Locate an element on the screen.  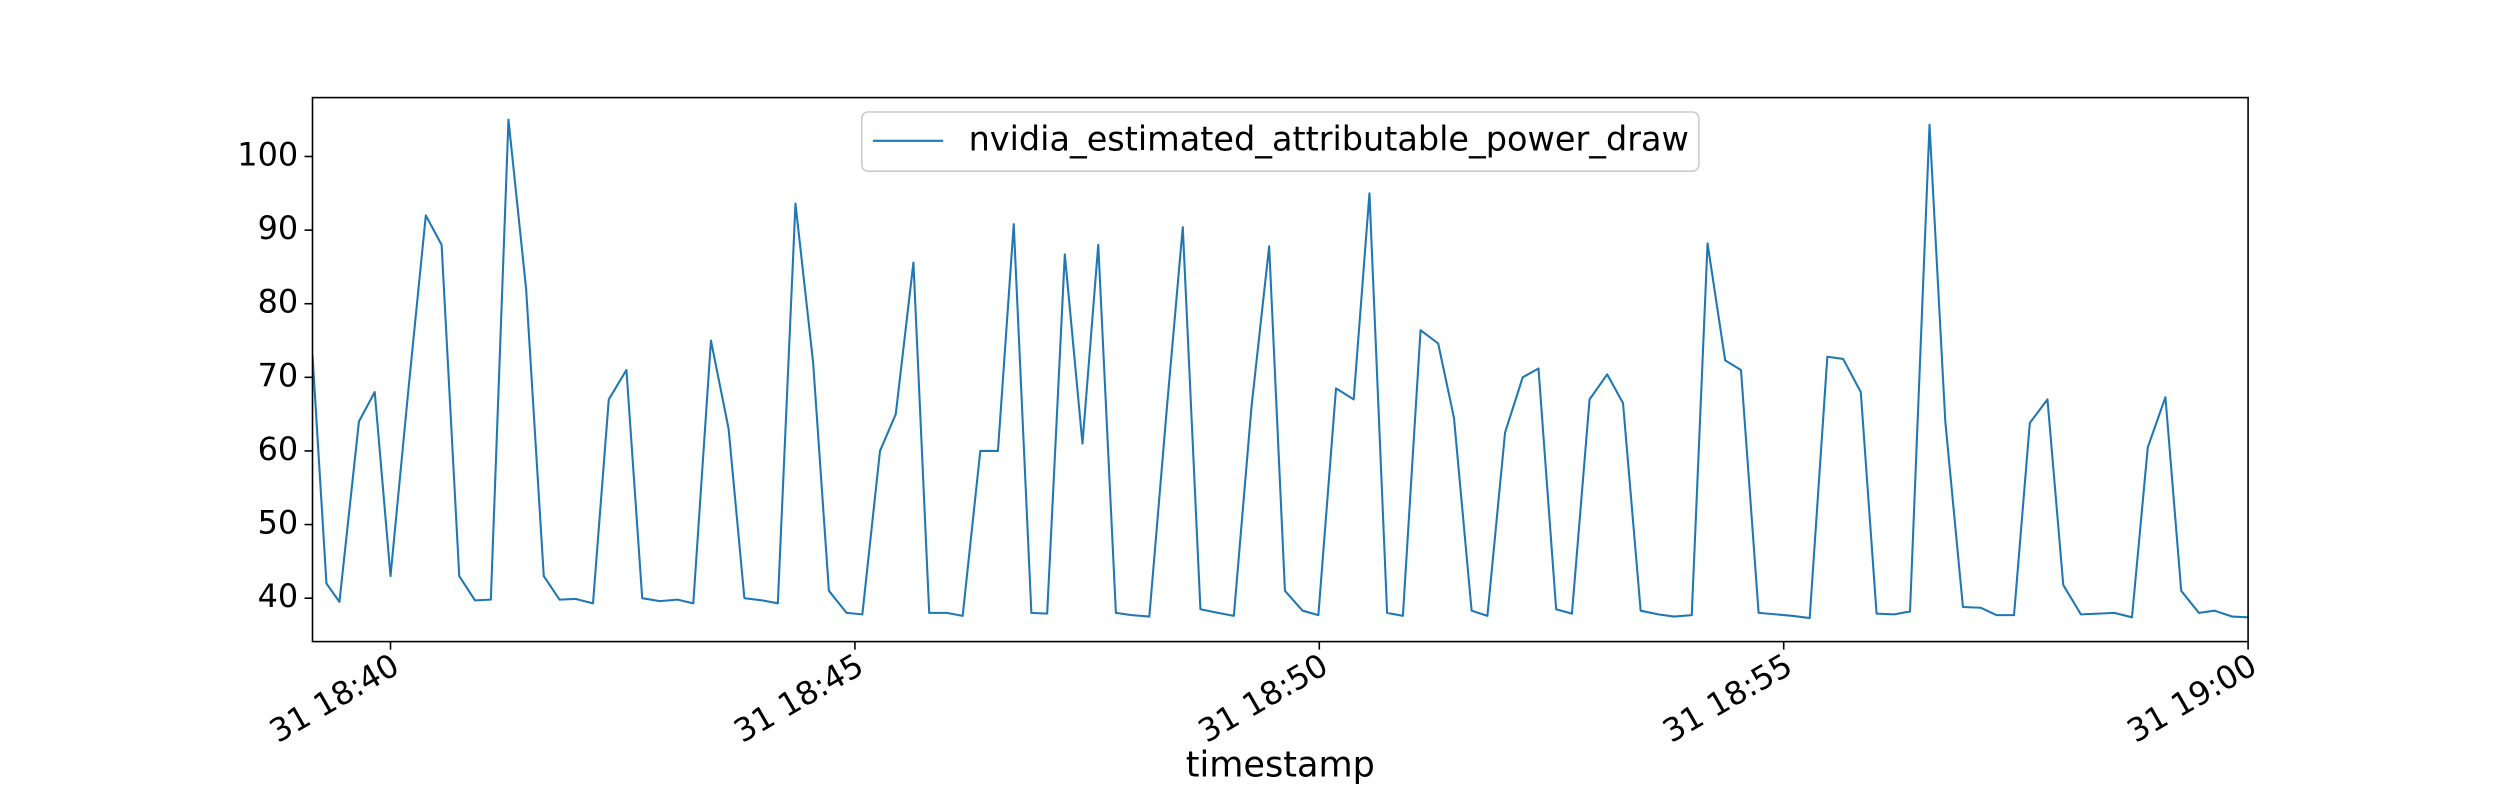
legend-box is located at coordinates (1280, 141).